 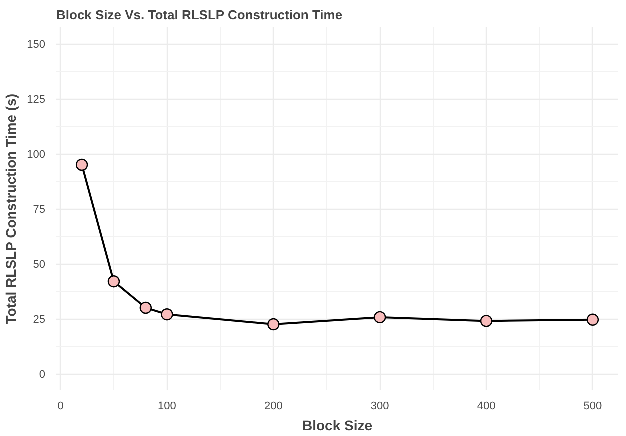 What do you see at coordinates (11, 209) in the screenshot?
I see `y-axis-title: Total RLSLP Construction Time (s)` at bounding box center [11, 209].